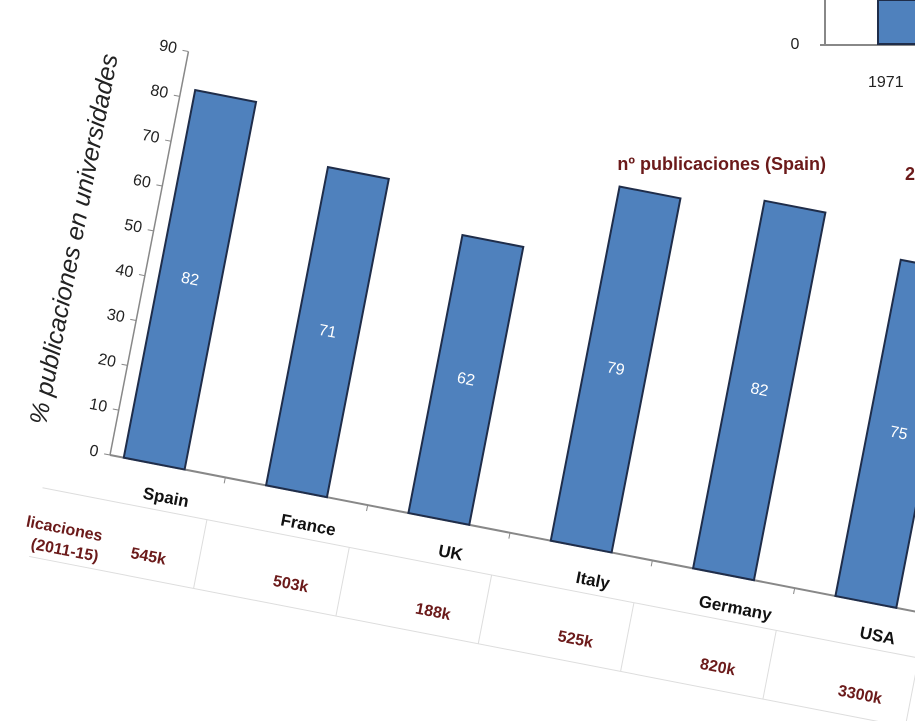  Describe the element at coordinates (910, 174) in the screenshot. I see `inset-fragment: 2` at that location.